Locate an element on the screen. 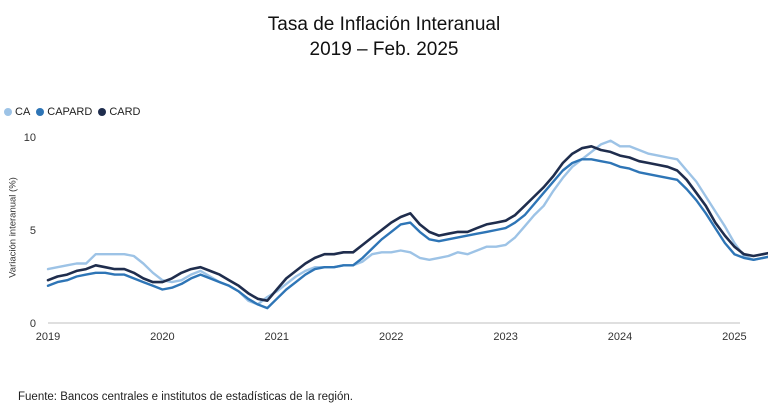 This screenshot has height=420, width=768. x-tick-label: 2019 is located at coordinates (48, 337).